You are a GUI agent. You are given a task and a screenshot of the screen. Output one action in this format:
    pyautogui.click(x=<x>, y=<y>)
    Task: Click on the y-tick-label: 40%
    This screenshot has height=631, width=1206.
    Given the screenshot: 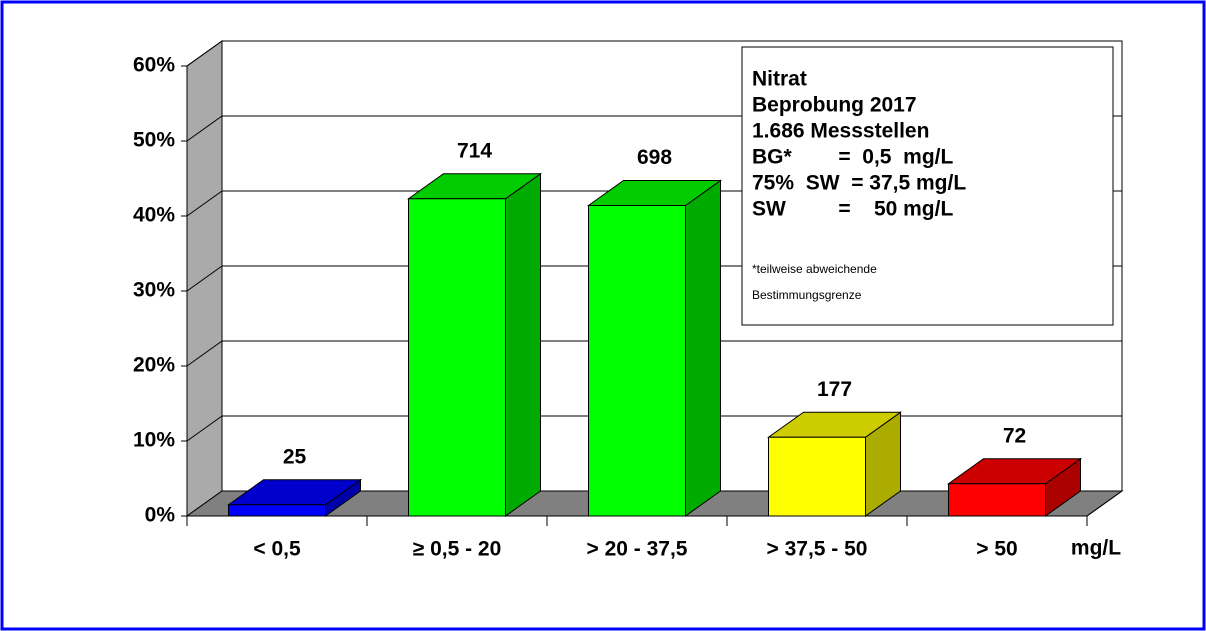 What is the action you would take?
    pyautogui.click(x=154, y=215)
    